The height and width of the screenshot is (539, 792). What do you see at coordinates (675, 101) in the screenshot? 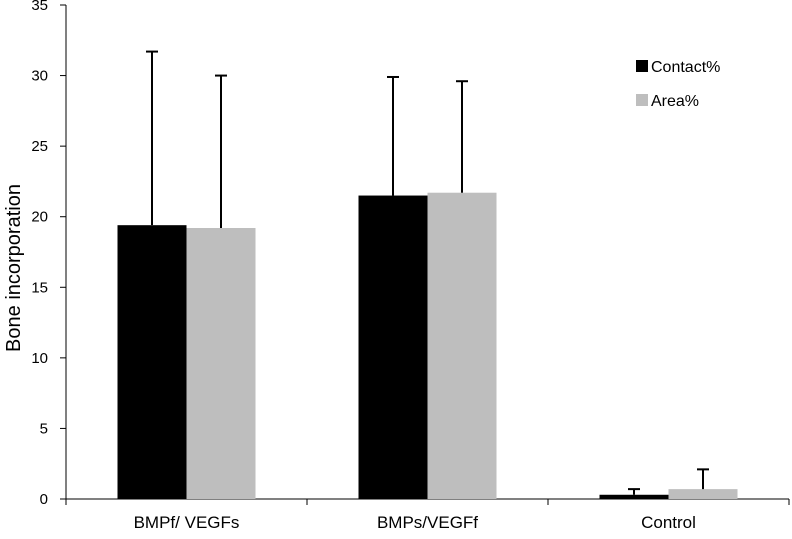
I see `legend-label: Area%` at bounding box center [675, 101].